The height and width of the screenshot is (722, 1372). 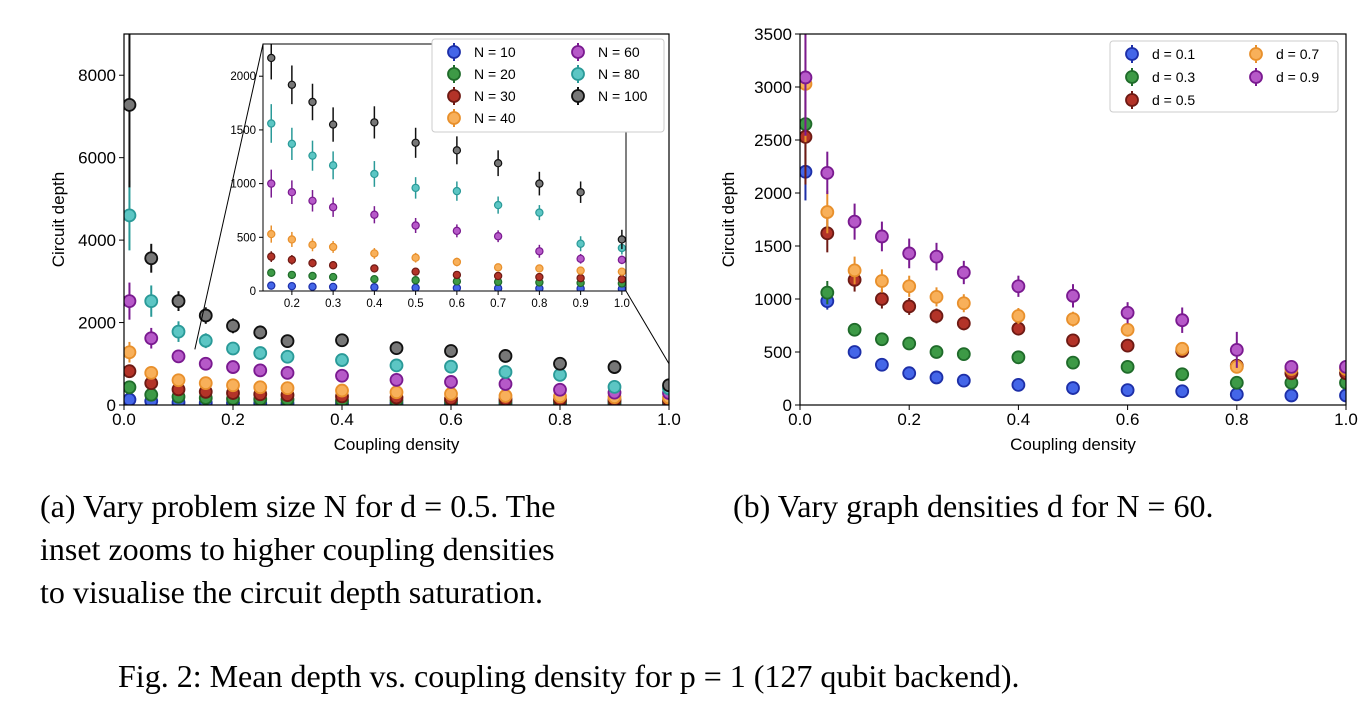 What do you see at coordinates (773, 140) in the screenshot?
I see `y-tick-label: 2500` at bounding box center [773, 140].